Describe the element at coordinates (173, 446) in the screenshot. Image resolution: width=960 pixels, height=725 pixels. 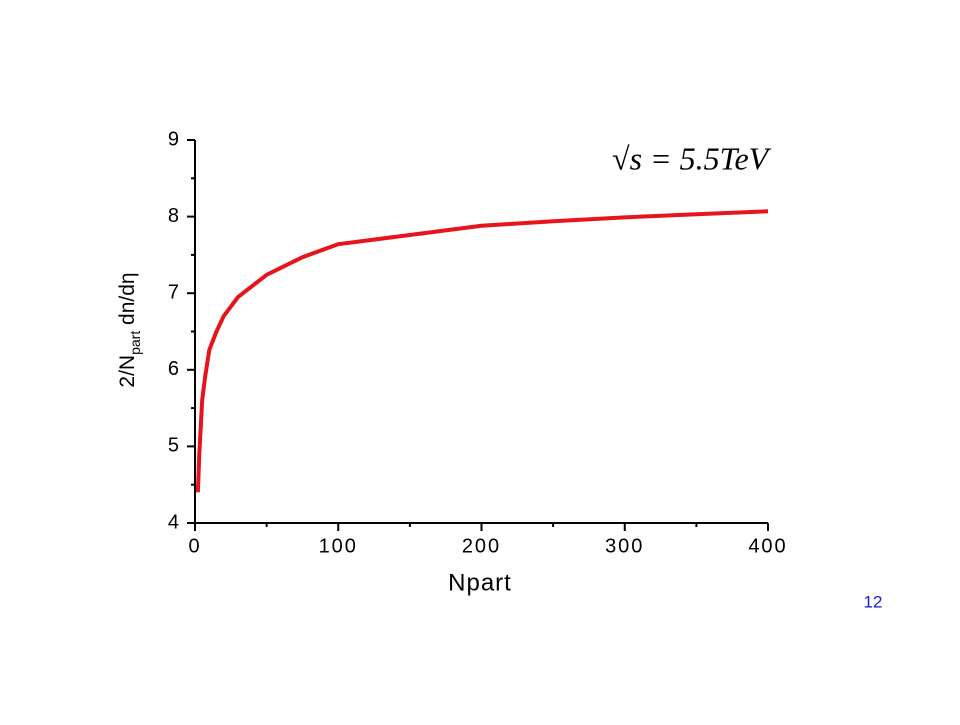
I see `y-tick-label: 5` at that location.